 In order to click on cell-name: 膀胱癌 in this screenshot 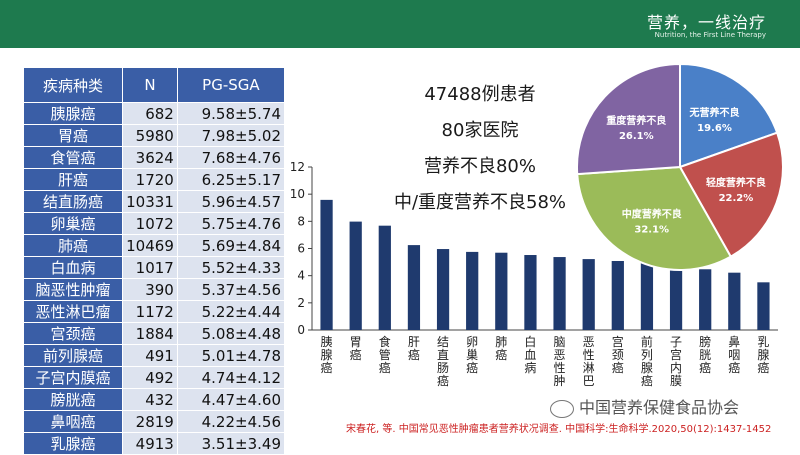, I will do `click(73, 399)`.